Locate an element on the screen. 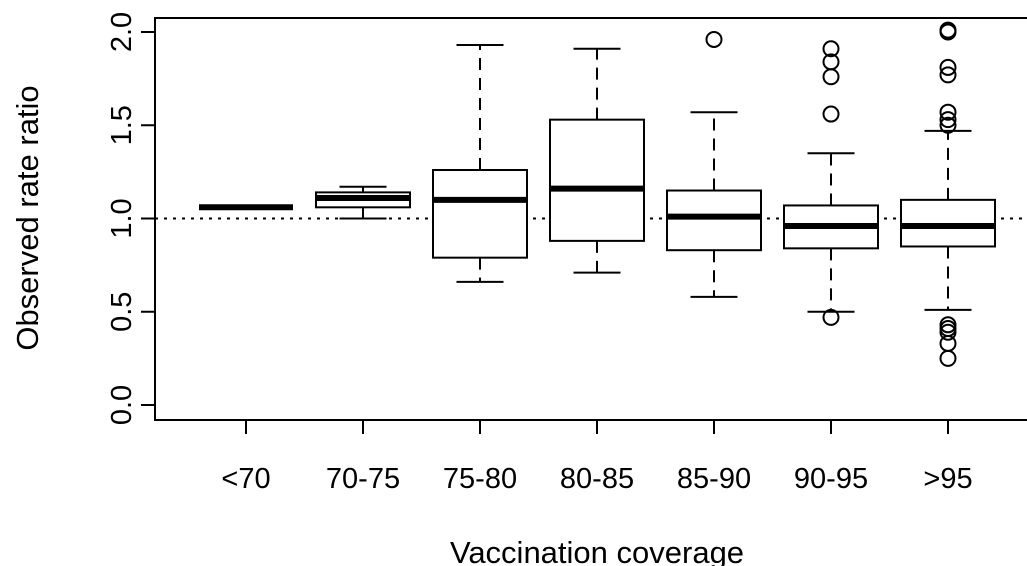 The image size is (1027, 566). y-tick-label: 1.0 is located at coordinates (122, 218).